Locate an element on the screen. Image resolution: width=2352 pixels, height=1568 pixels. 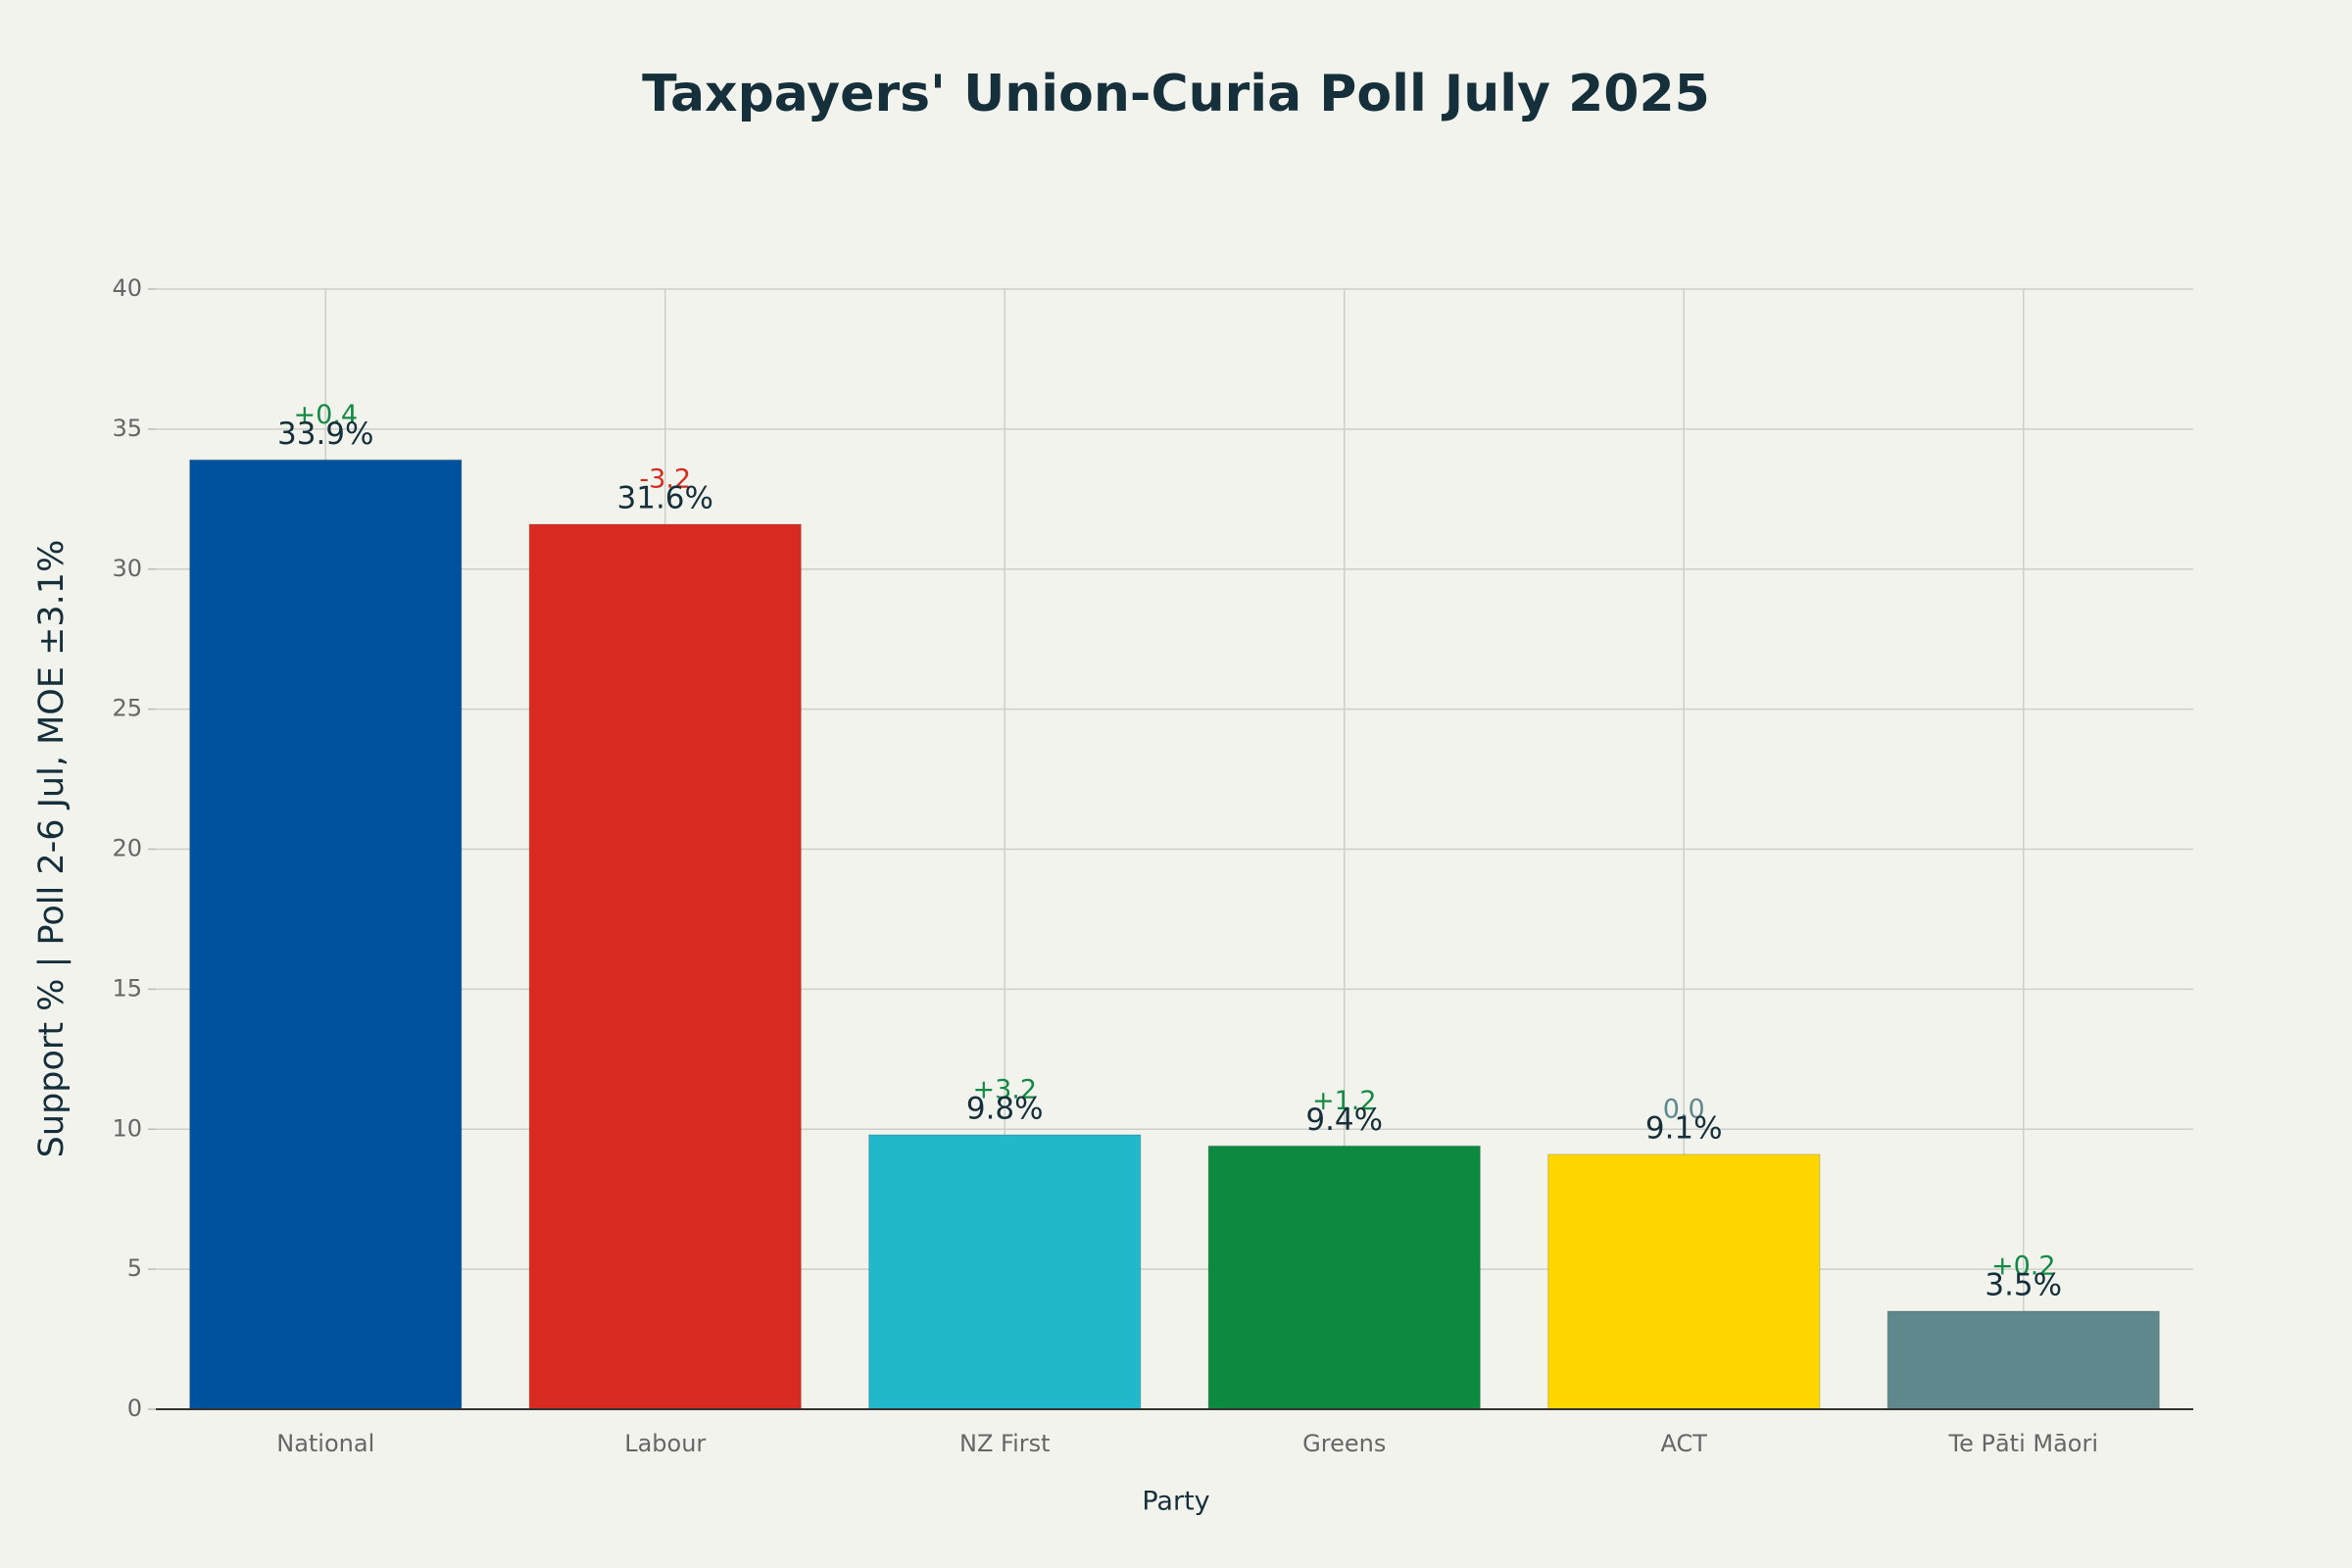
x-tick-label: NZ First is located at coordinates (1005, 1443).